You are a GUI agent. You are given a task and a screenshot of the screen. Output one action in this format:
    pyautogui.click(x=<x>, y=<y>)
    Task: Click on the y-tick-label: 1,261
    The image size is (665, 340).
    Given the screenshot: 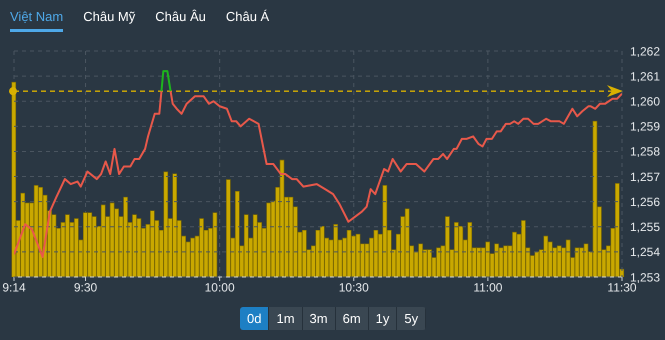 What is the action you would take?
    pyautogui.click(x=645, y=76)
    